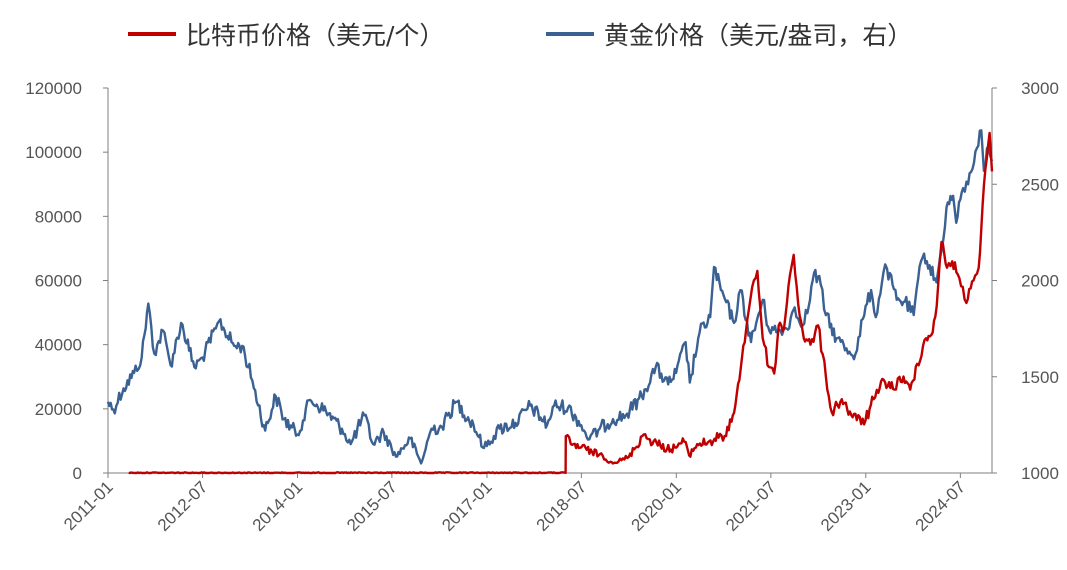 The image size is (1067, 570). What do you see at coordinates (58, 216) in the screenshot?
I see `y-left-tick-label: 80000` at bounding box center [58, 216].